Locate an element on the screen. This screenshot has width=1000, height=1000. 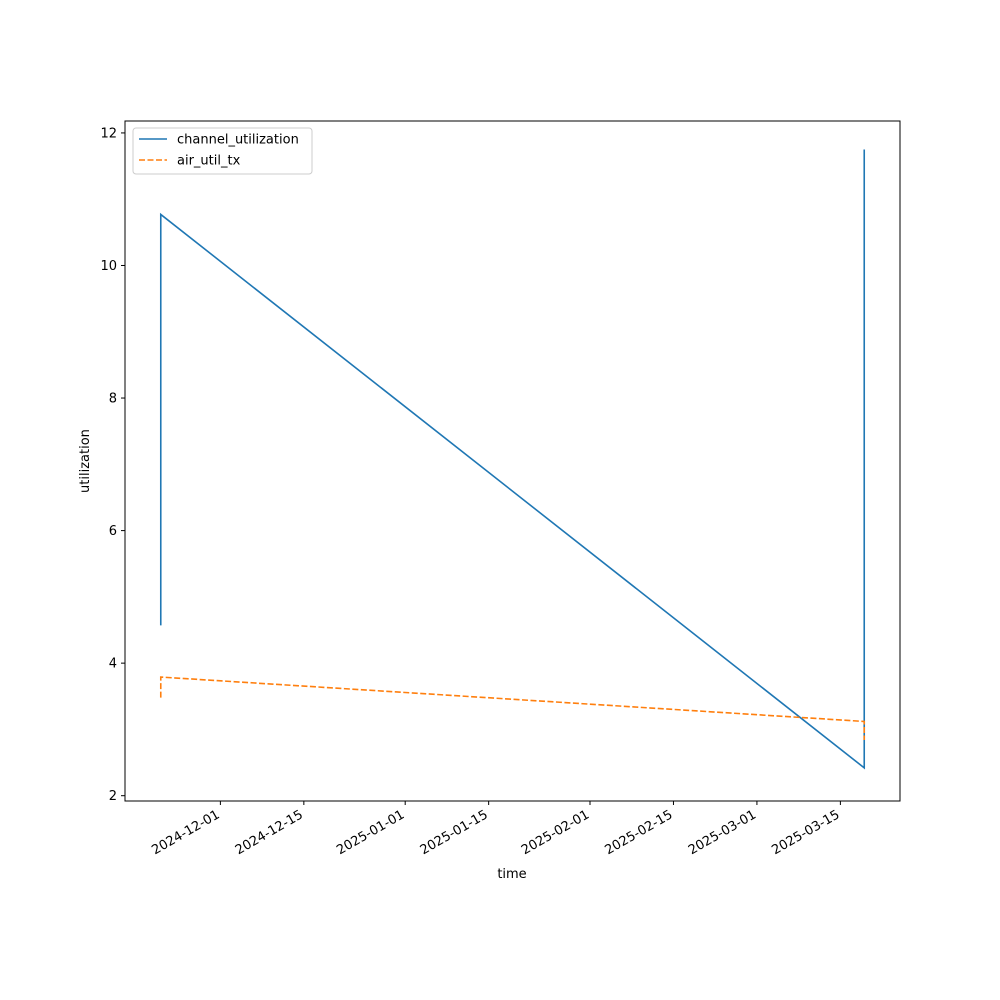
y-tick-label: 10 is located at coordinates (108, 266).